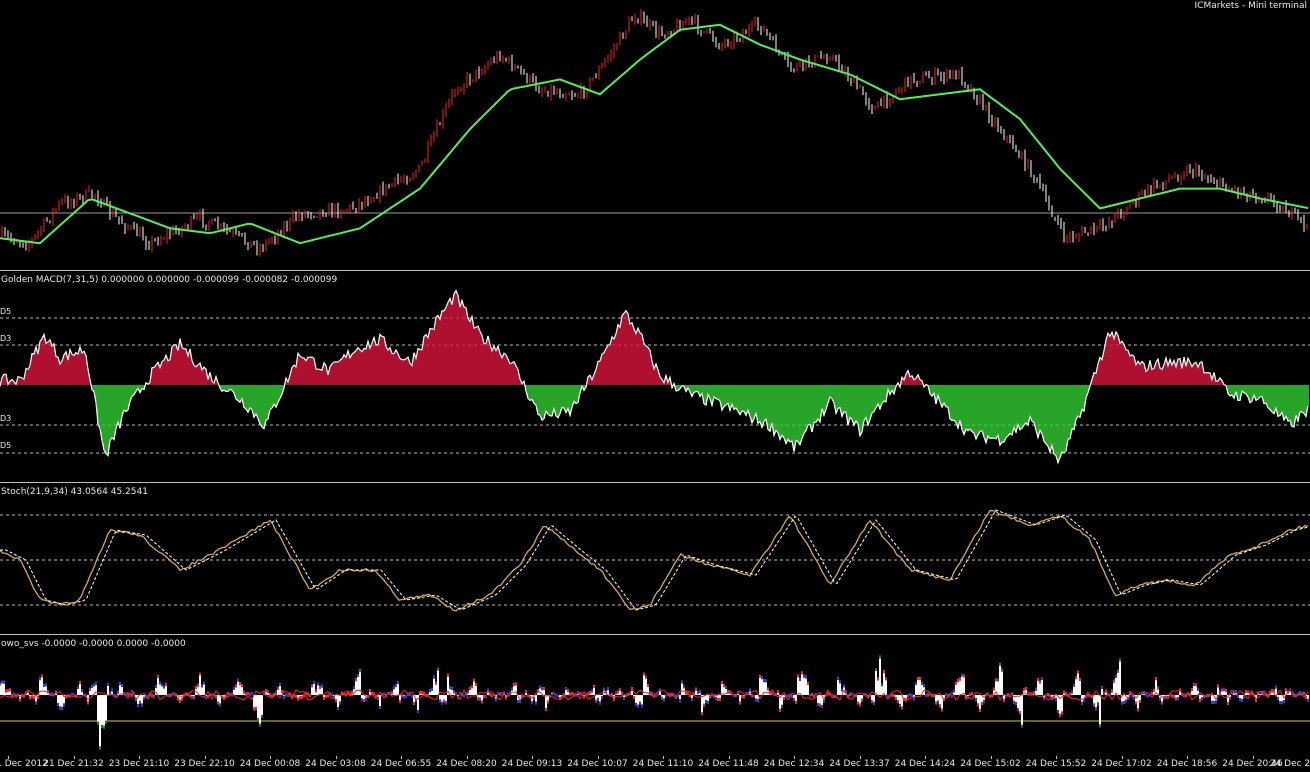  Describe the element at coordinates (335, 764) in the screenshot. I see `time-axis-tick-label: 24 Dec 03:08` at that location.